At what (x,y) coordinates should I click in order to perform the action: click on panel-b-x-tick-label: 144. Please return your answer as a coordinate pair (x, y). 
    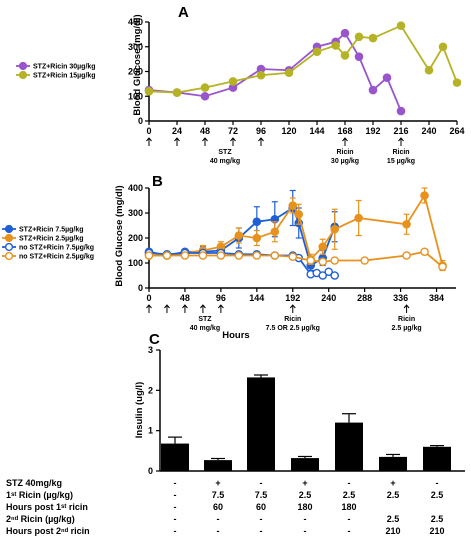
    Looking at the image, I should click on (256, 298).